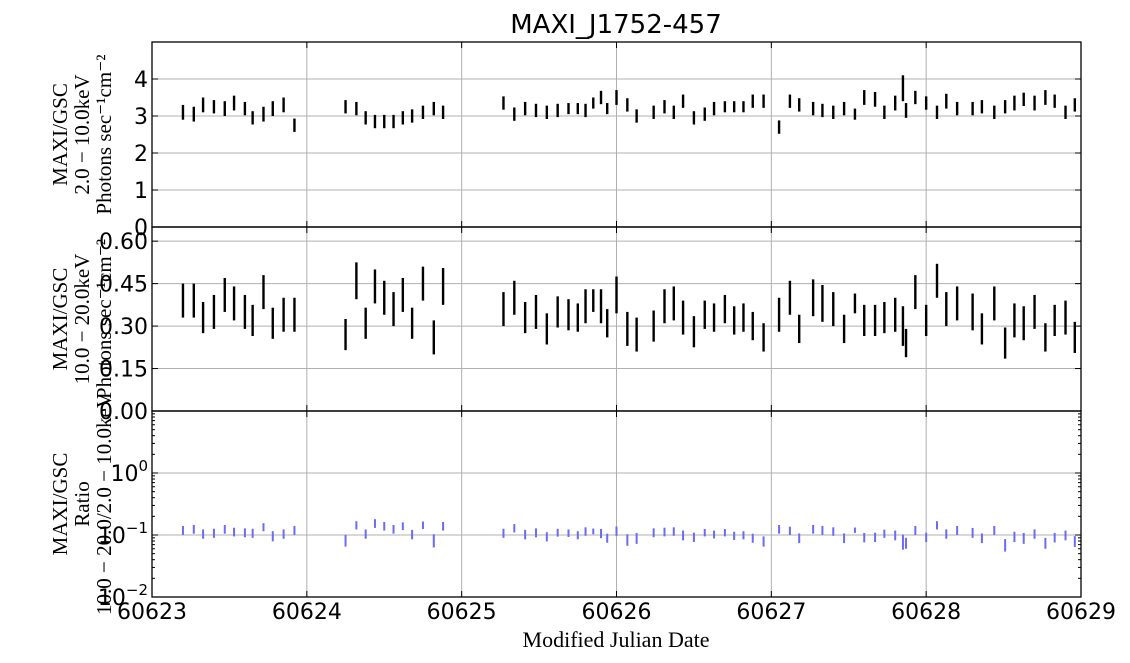  I want to click on y-tick-label: 10⁻², so click(123, 596).